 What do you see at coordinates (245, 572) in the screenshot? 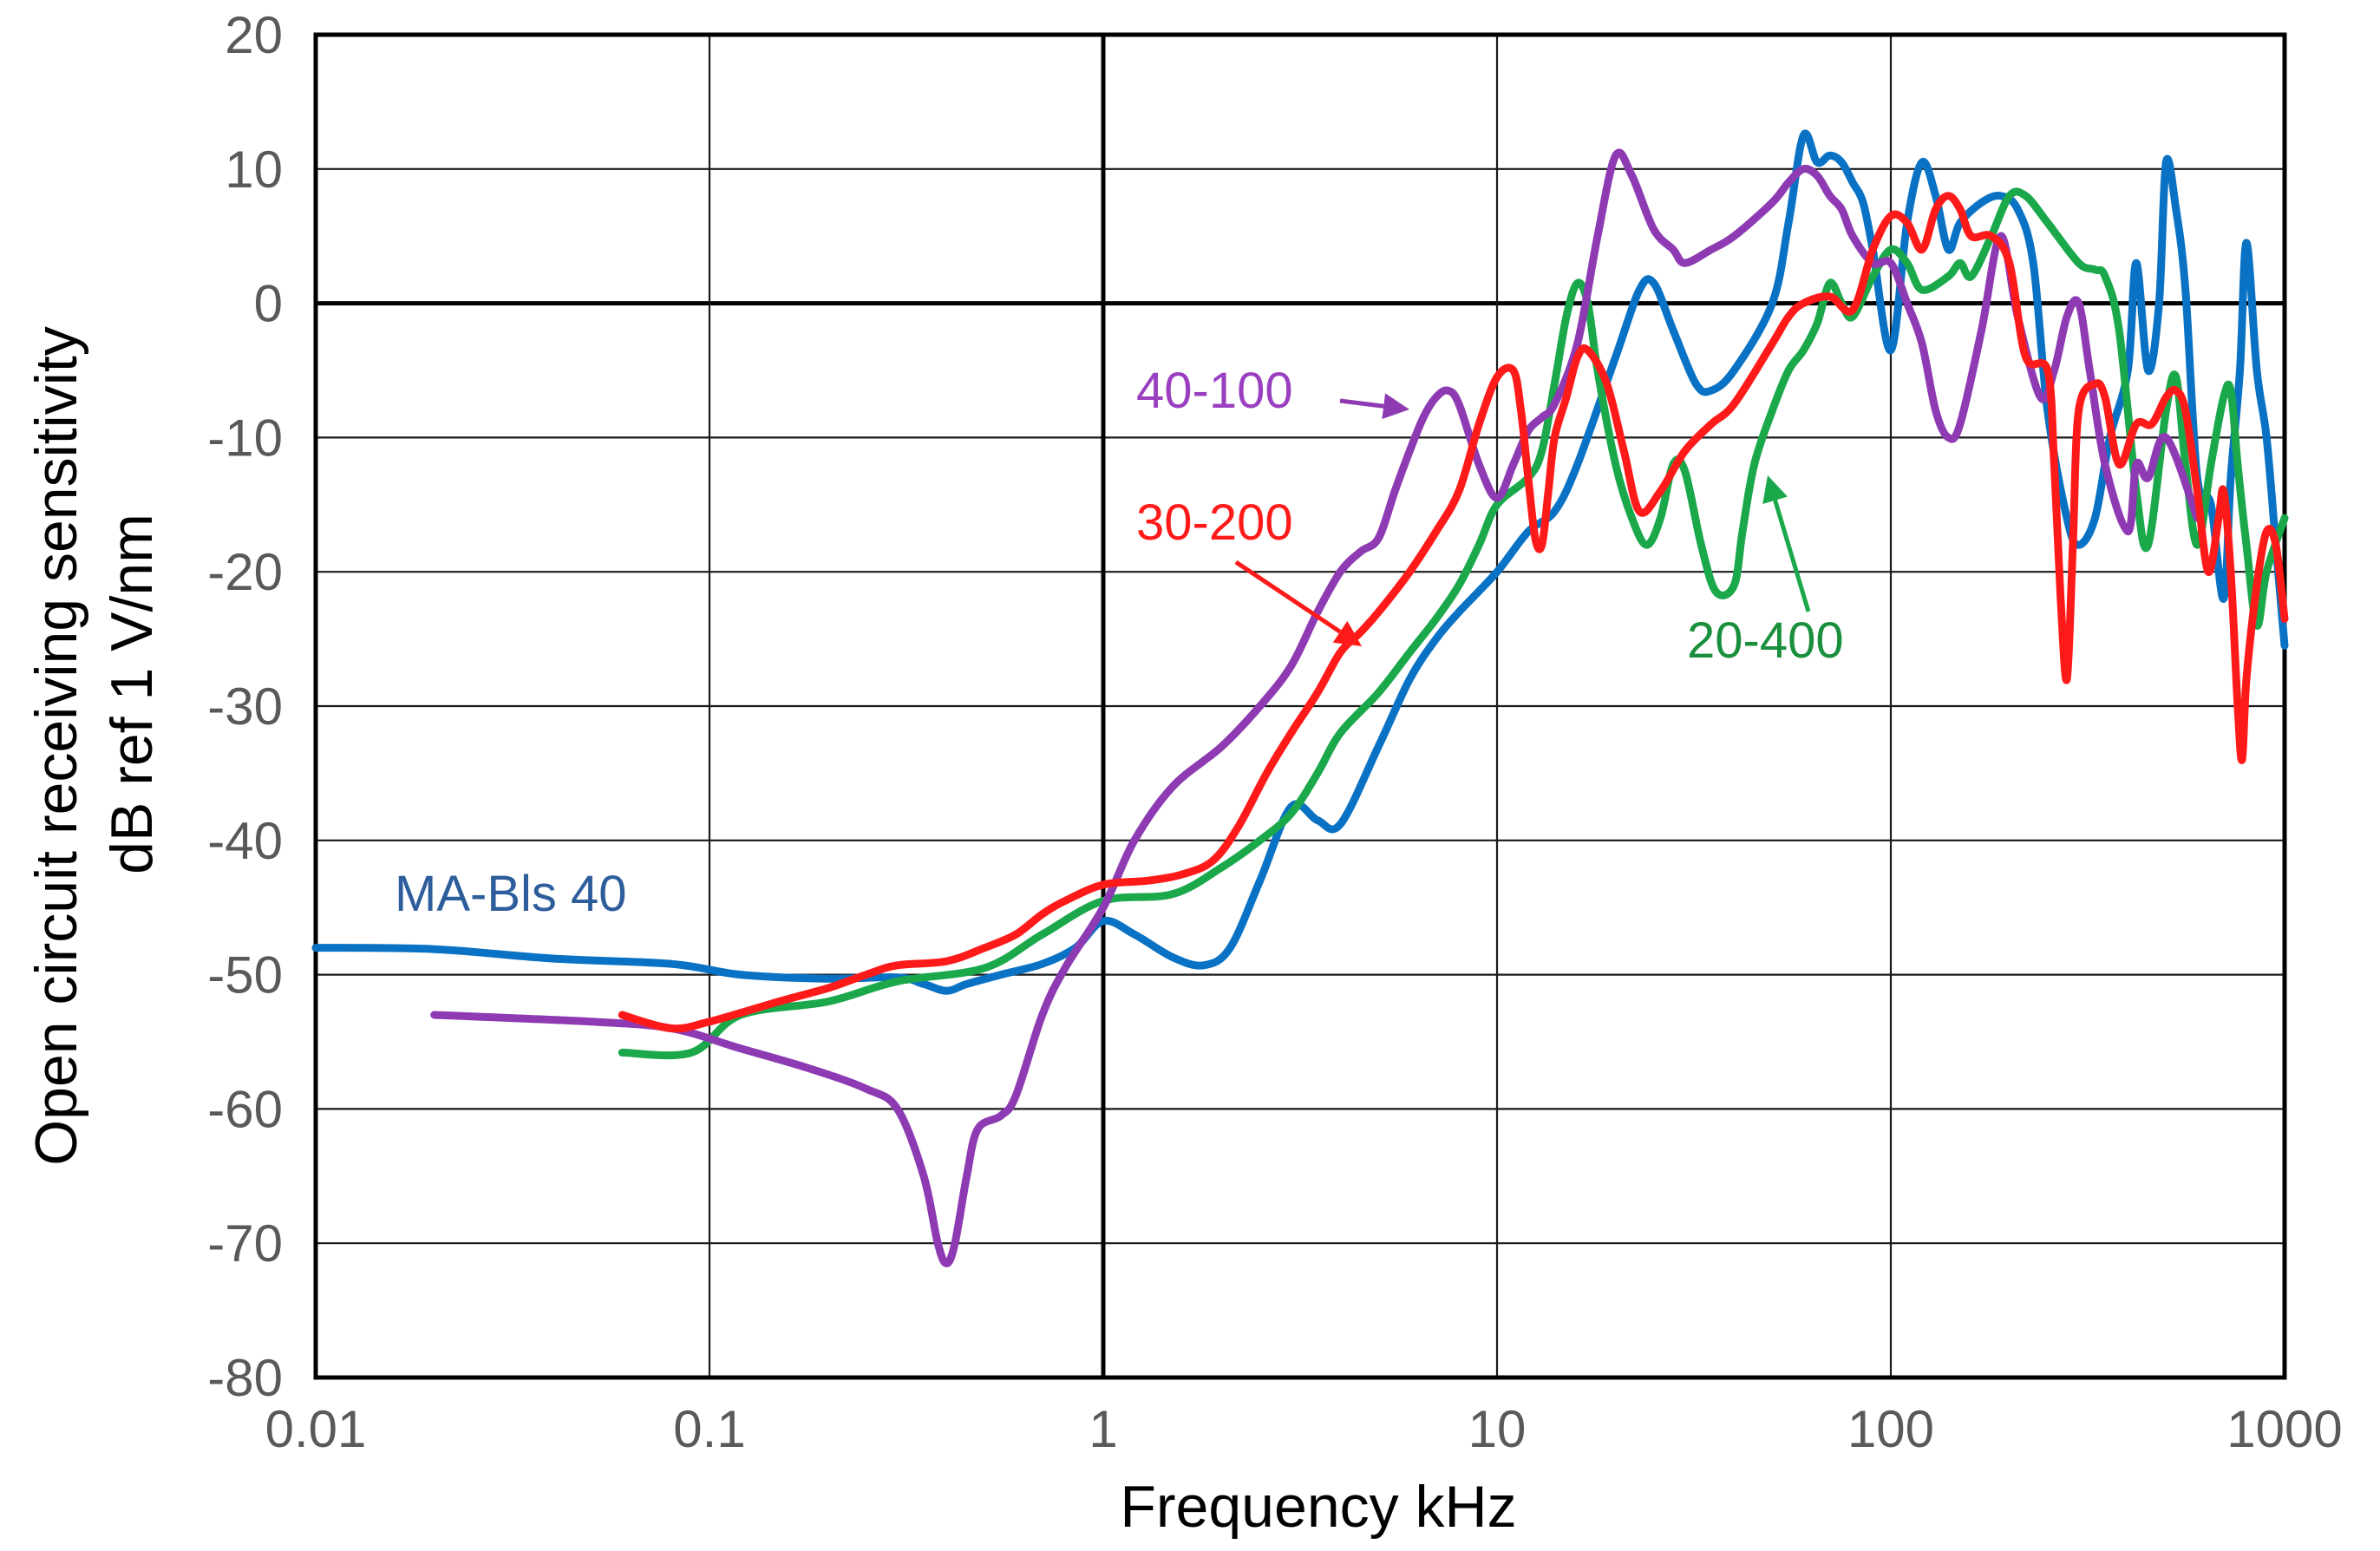
I see `y-tick-label: -20` at bounding box center [245, 572].